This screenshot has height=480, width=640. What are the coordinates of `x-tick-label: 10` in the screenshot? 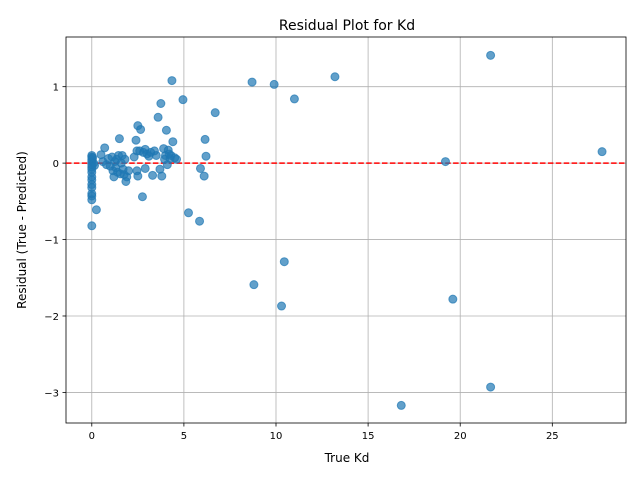 It's located at (276, 436).